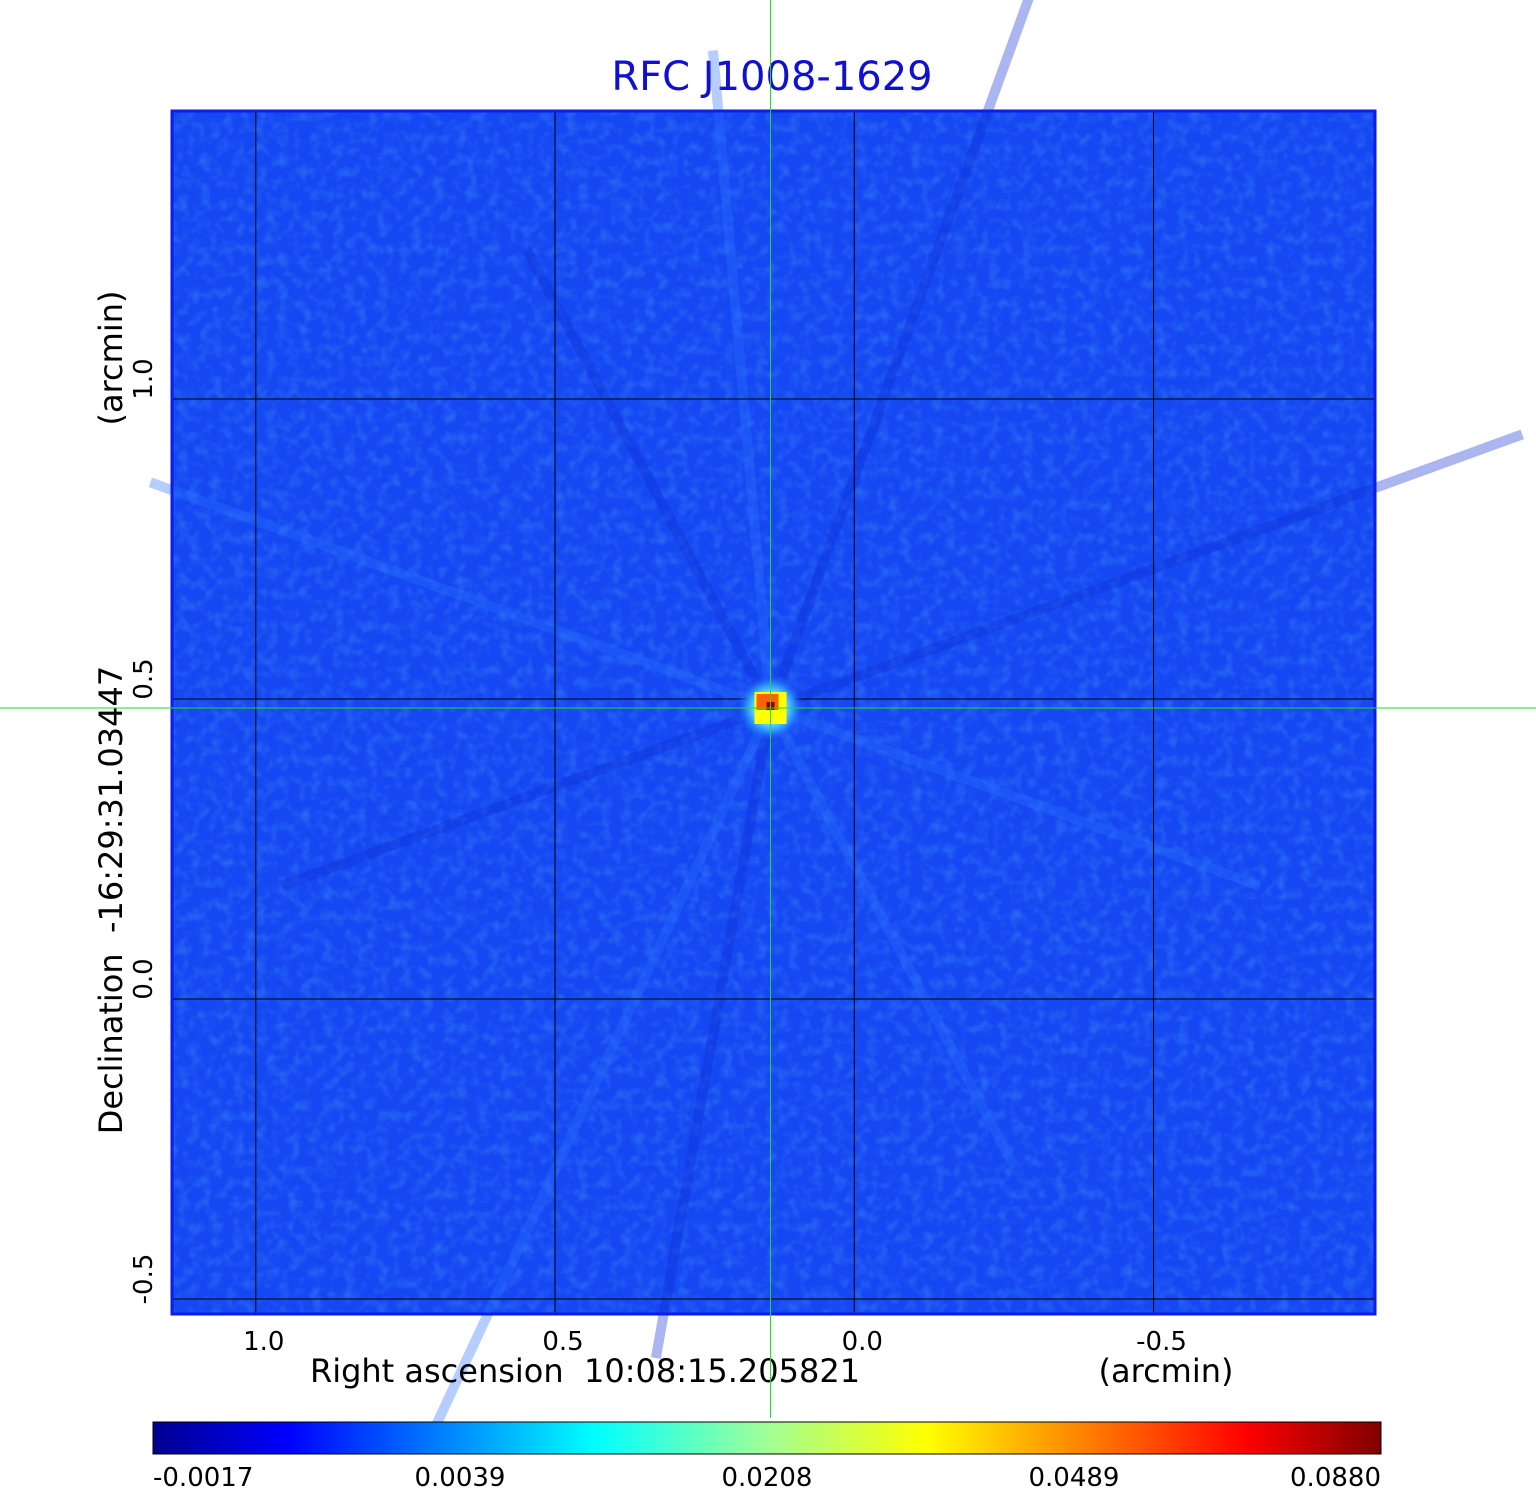  Describe the element at coordinates (203, 1478) in the screenshot. I see `colorbar-tick-label: -0.0017` at that location.